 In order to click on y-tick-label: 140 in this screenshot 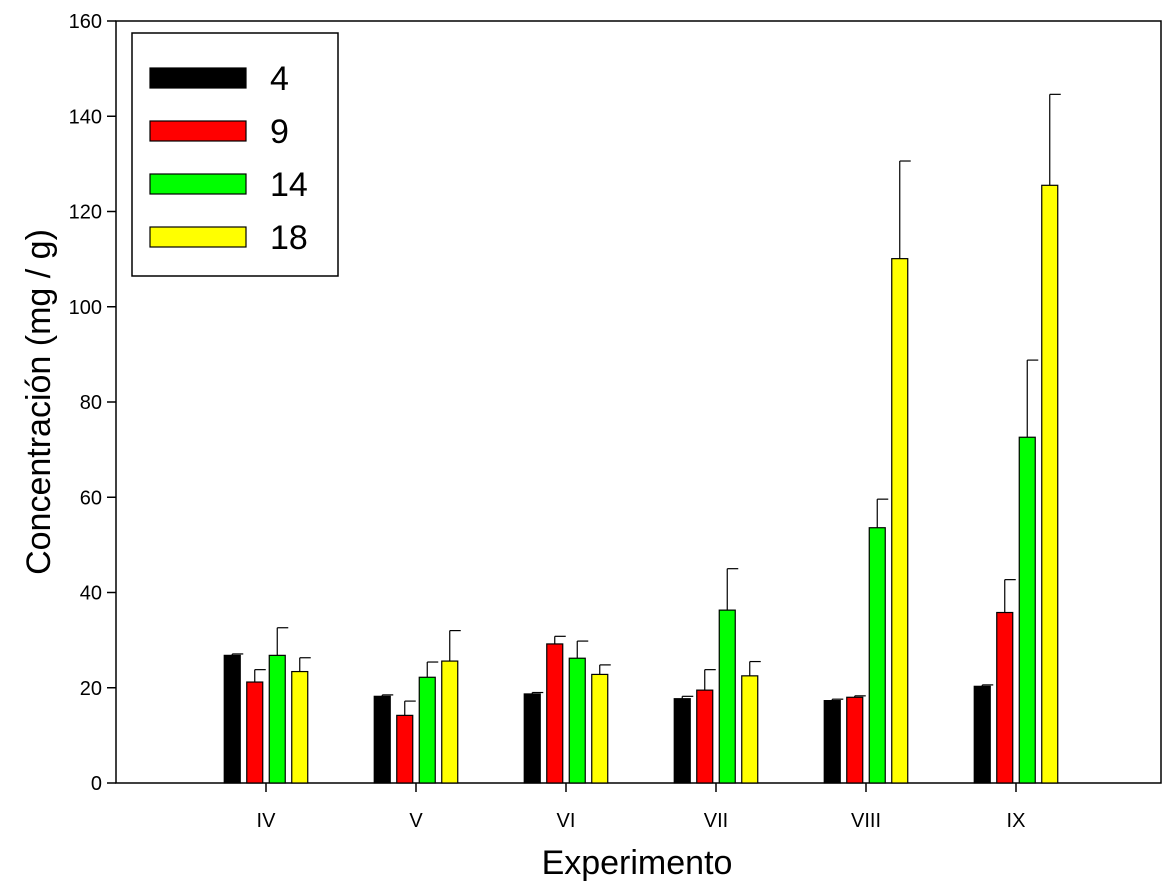, I will do `click(85, 117)`.